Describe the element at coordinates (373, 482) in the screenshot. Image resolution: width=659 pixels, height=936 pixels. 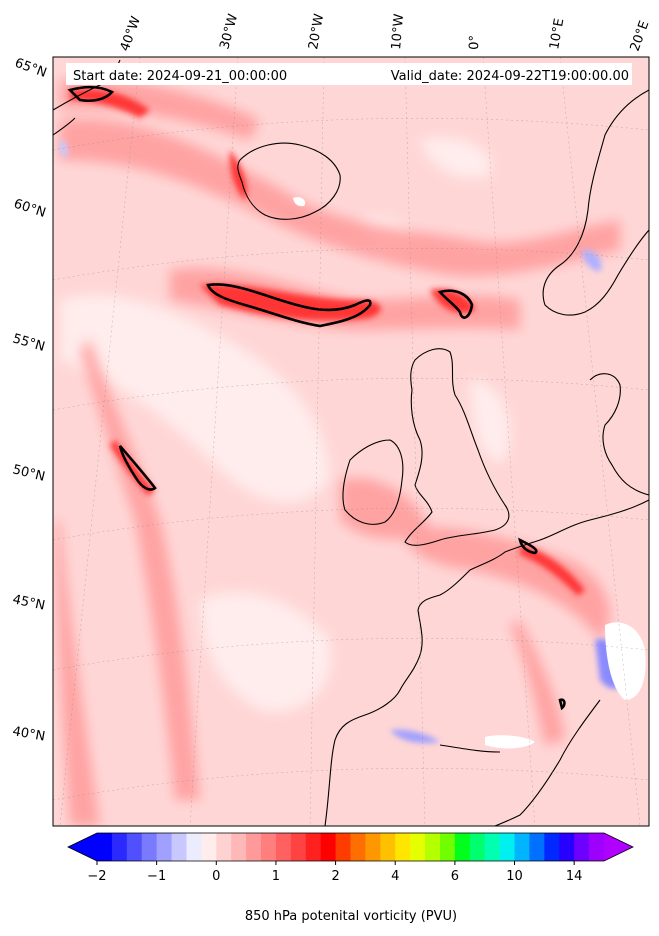
I see `ireland-coast` at that location.